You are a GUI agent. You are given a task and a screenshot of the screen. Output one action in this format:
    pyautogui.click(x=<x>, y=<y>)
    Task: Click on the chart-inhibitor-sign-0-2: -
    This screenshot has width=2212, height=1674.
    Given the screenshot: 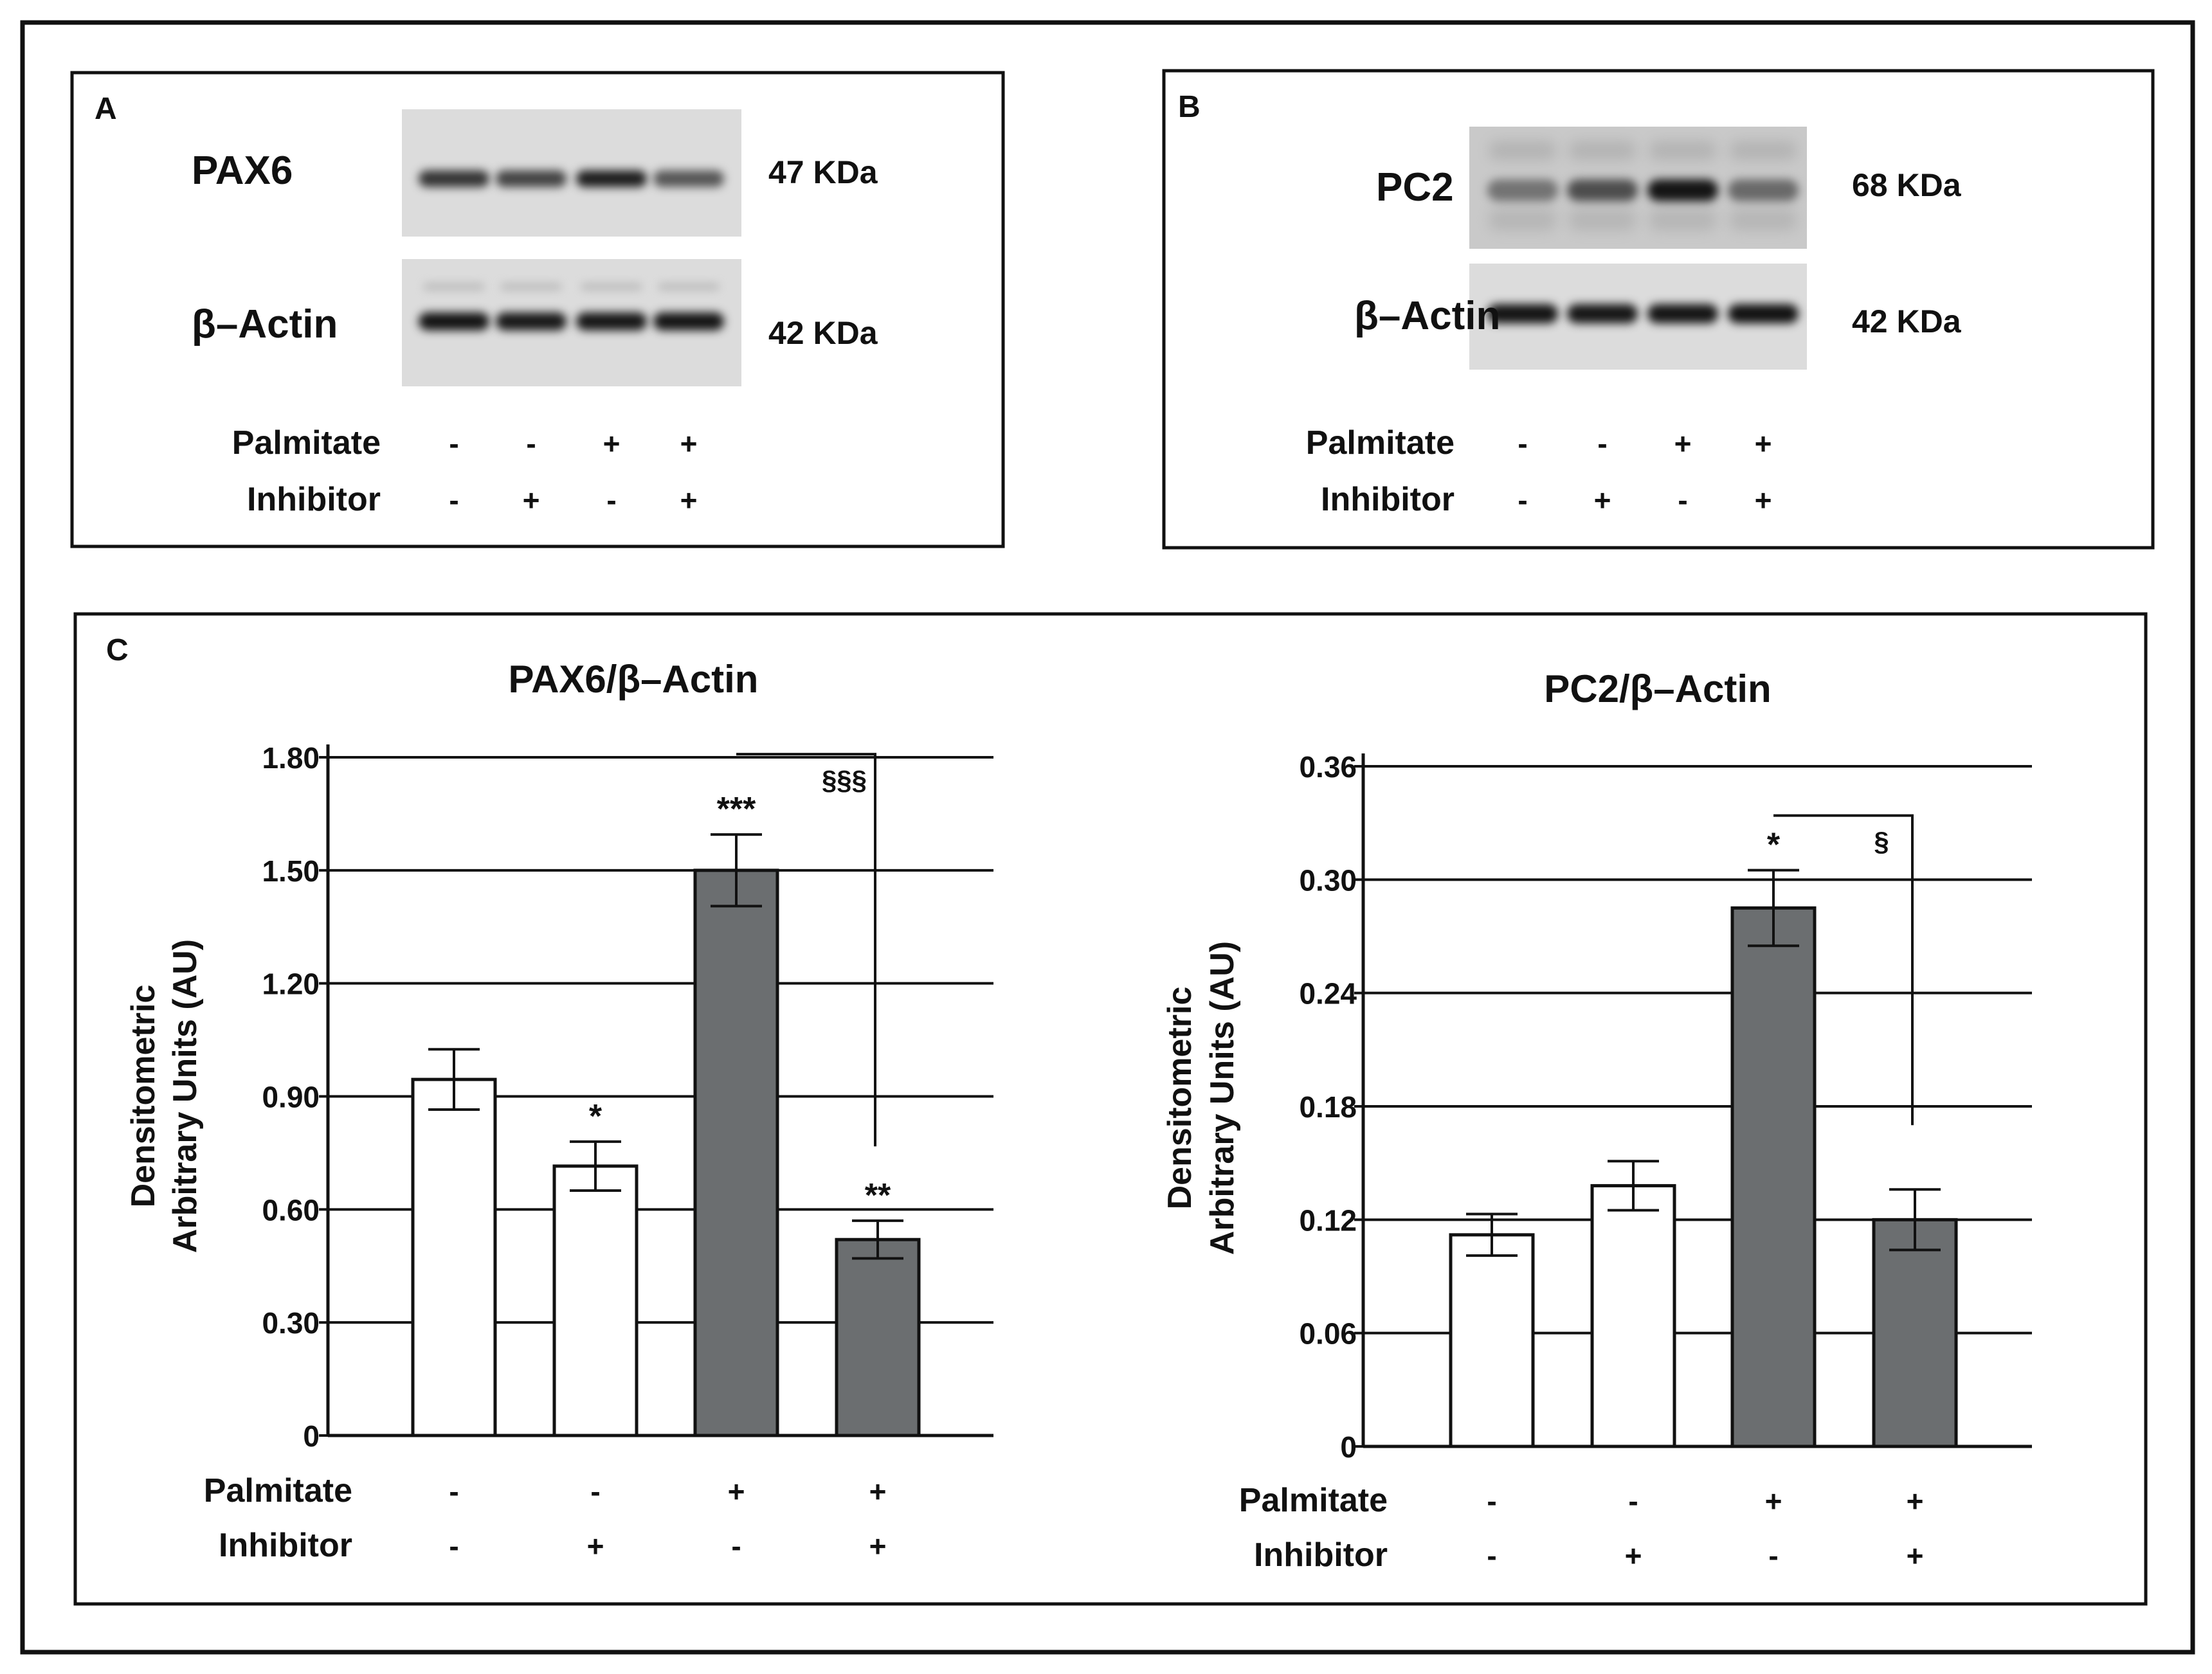 What is the action you would take?
    pyautogui.click(x=736, y=1546)
    